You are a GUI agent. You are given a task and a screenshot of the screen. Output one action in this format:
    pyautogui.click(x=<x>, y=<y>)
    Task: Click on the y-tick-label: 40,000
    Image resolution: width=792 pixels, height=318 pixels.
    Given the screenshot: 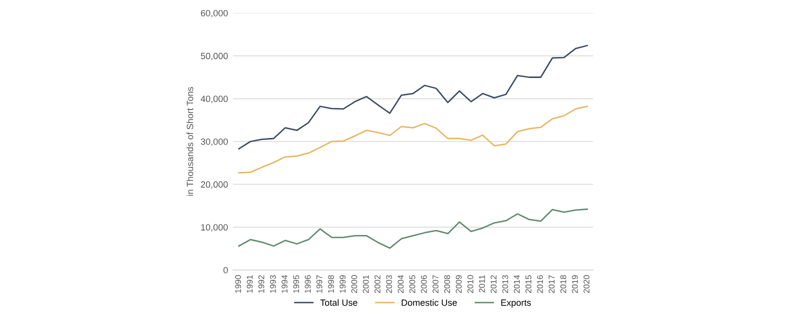 What is the action you would take?
    pyautogui.click(x=214, y=100)
    